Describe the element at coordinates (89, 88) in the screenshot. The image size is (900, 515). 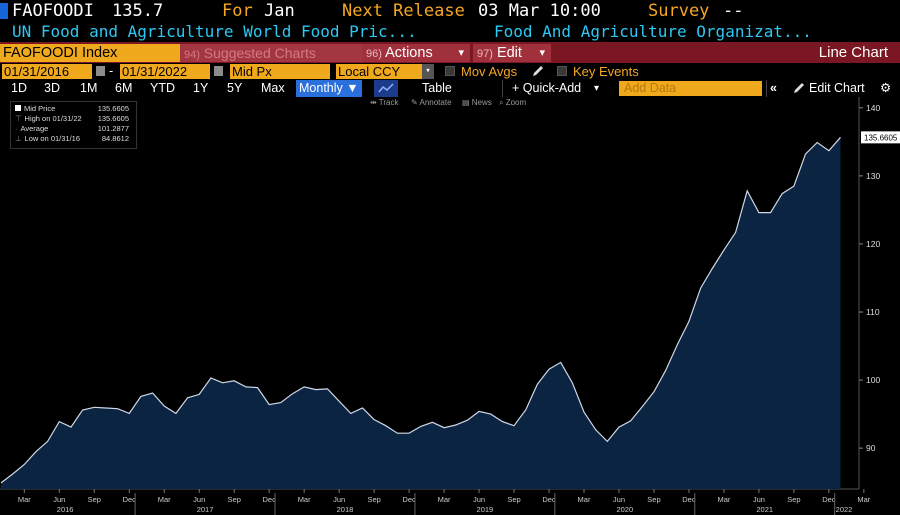
I see `range-button-1m: 1M` at that location.